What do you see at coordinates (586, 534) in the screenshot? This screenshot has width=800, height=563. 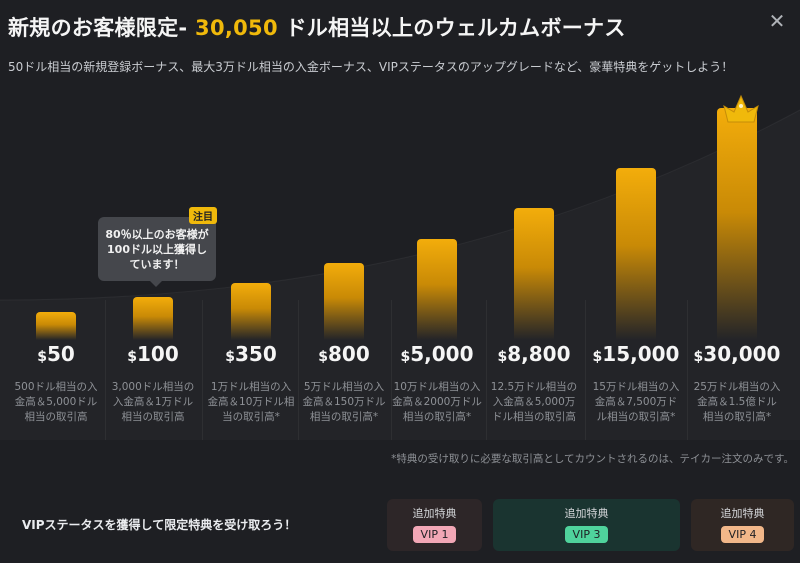 I see `vip-badge: VIP 3` at bounding box center [586, 534].